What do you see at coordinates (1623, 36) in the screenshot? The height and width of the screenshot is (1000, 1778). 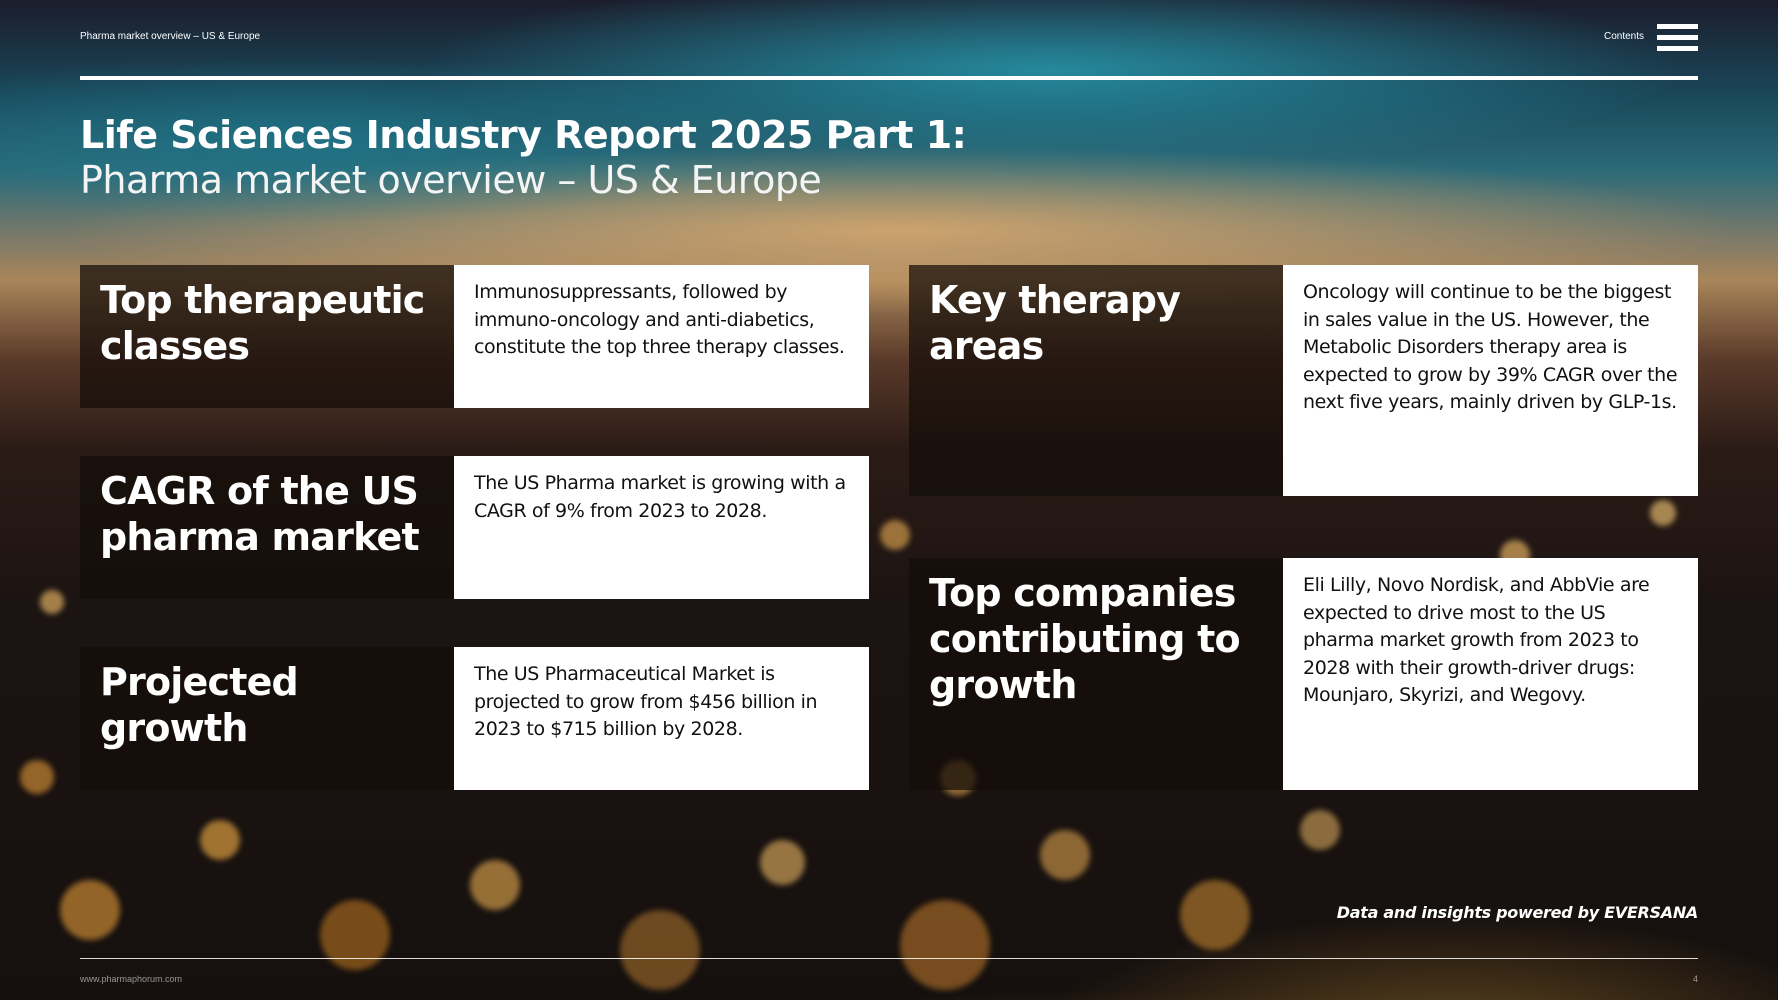 I see `contents-link: Contents` at bounding box center [1623, 36].